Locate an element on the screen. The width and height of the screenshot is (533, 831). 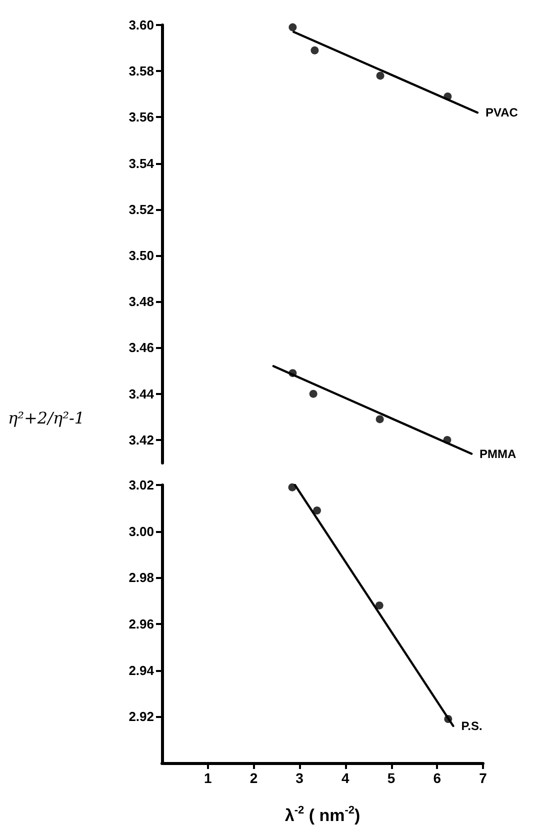
x-tick-label: 7 is located at coordinates (483, 778).